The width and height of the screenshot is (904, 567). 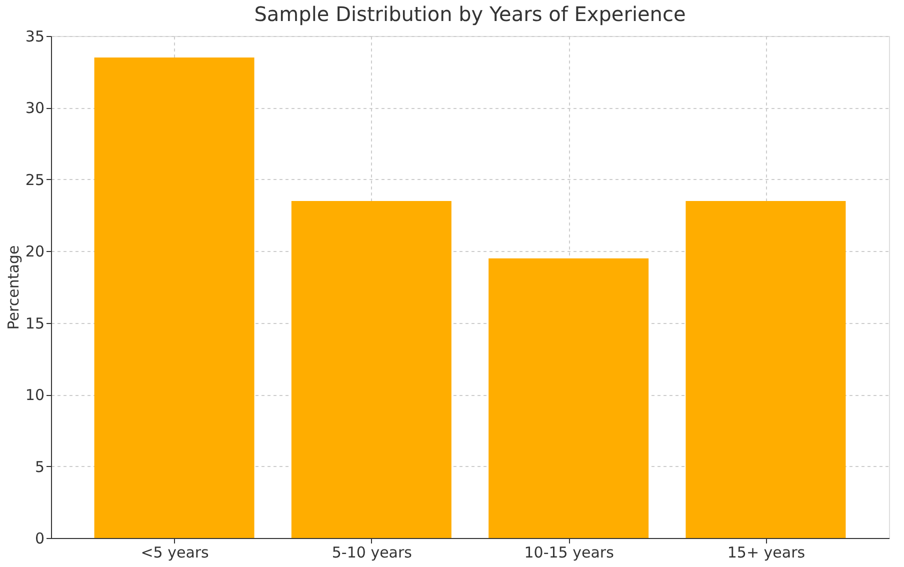 I want to click on y-tick-label: 20, so click(x=34, y=251).